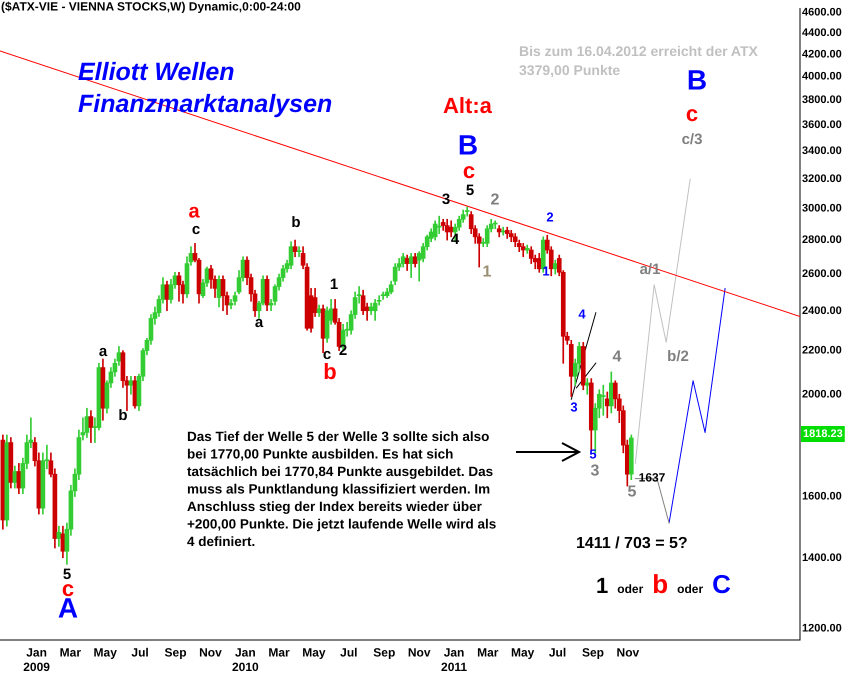 This screenshot has height=673, width=849. Describe the element at coordinates (36, 659) in the screenshot. I see `x-tick-label: Jan 2009` at that location.